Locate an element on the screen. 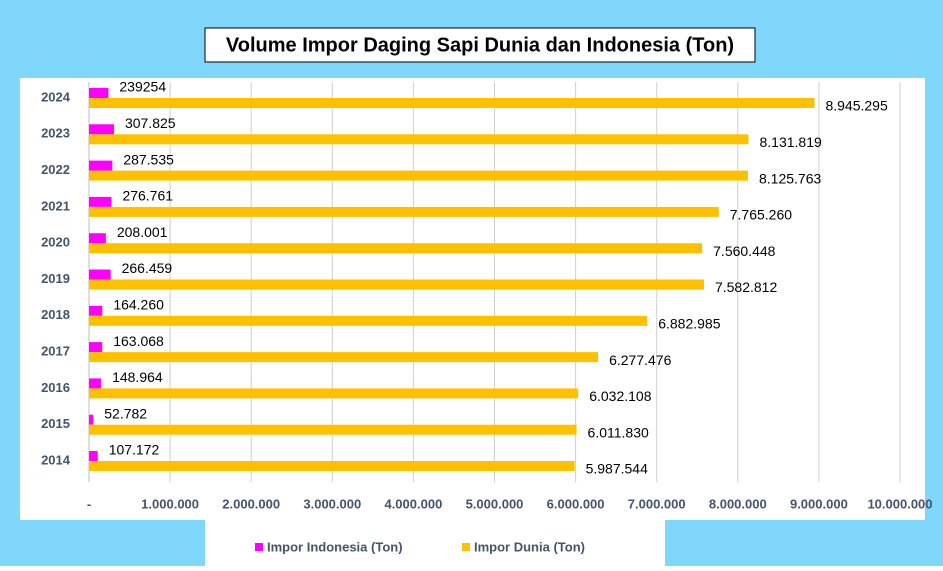  data-label: 239254 is located at coordinates (142, 87).